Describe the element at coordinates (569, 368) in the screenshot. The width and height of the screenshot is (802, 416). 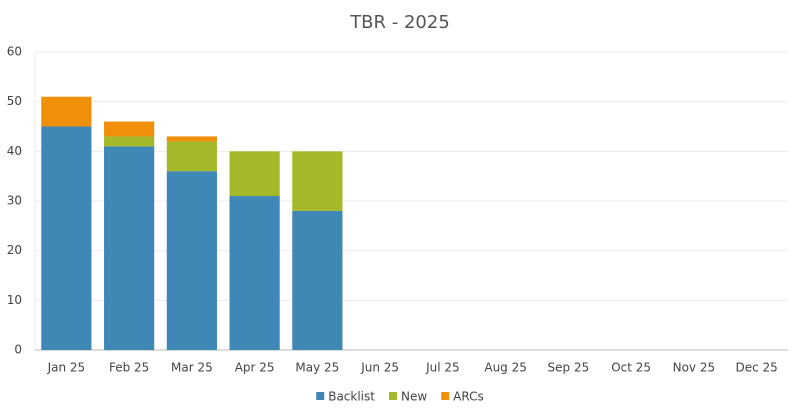
I see `x-tick-label: Sep 25` at that location.